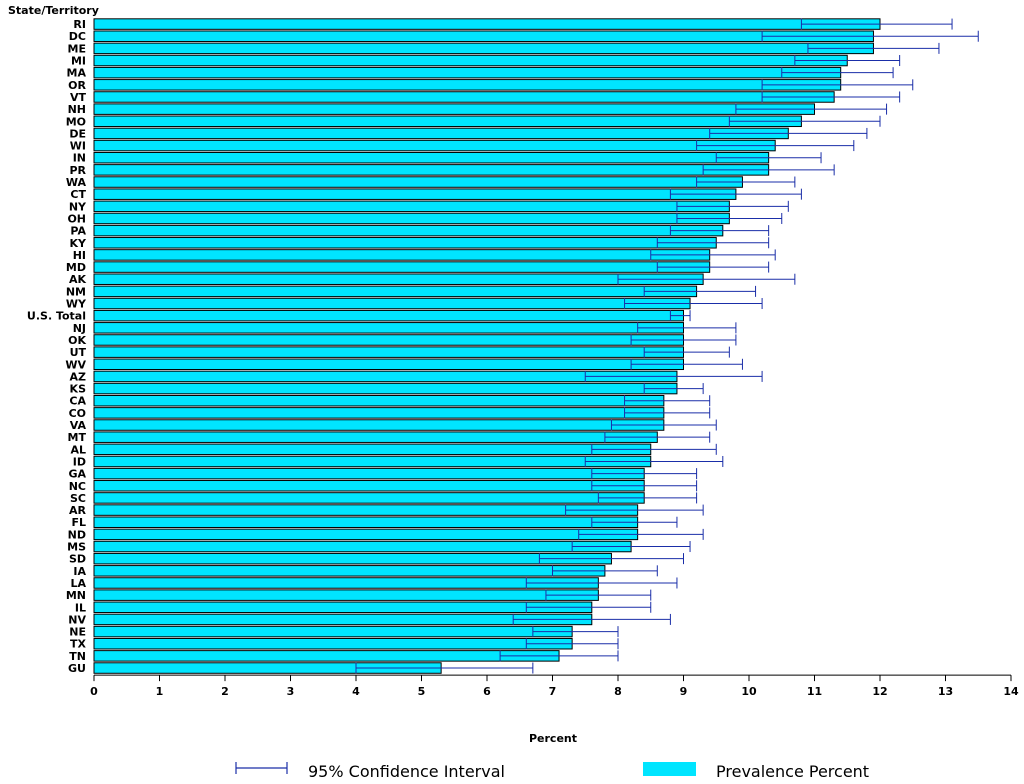 The height and width of the screenshot is (784, 1024). I want to click on category-label: MN, so click(76, 595).